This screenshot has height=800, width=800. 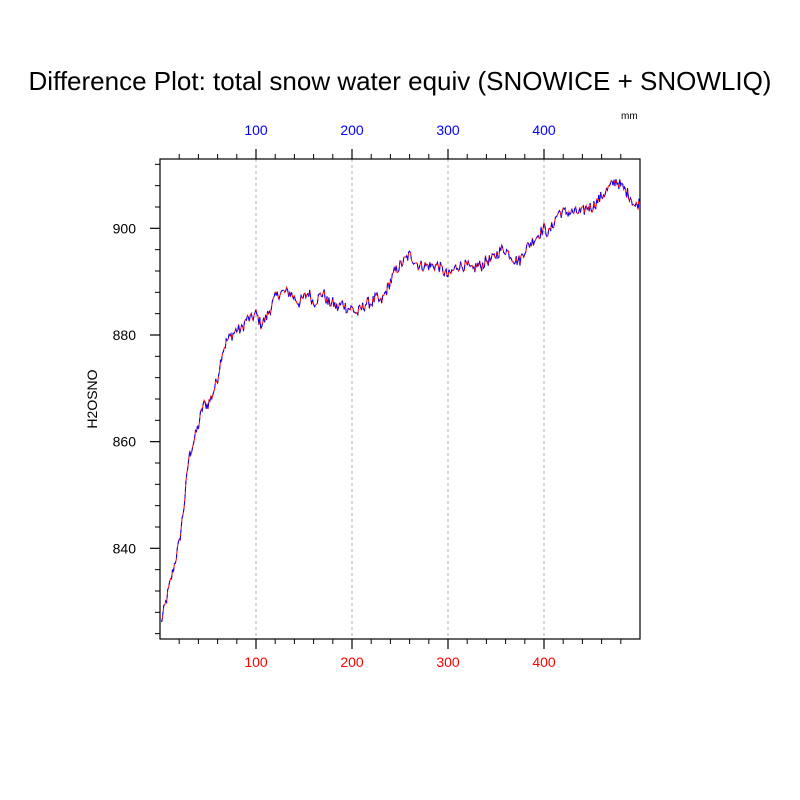 I want to click on x-tick-label-bottom: 400, so click(x=544, y=662).